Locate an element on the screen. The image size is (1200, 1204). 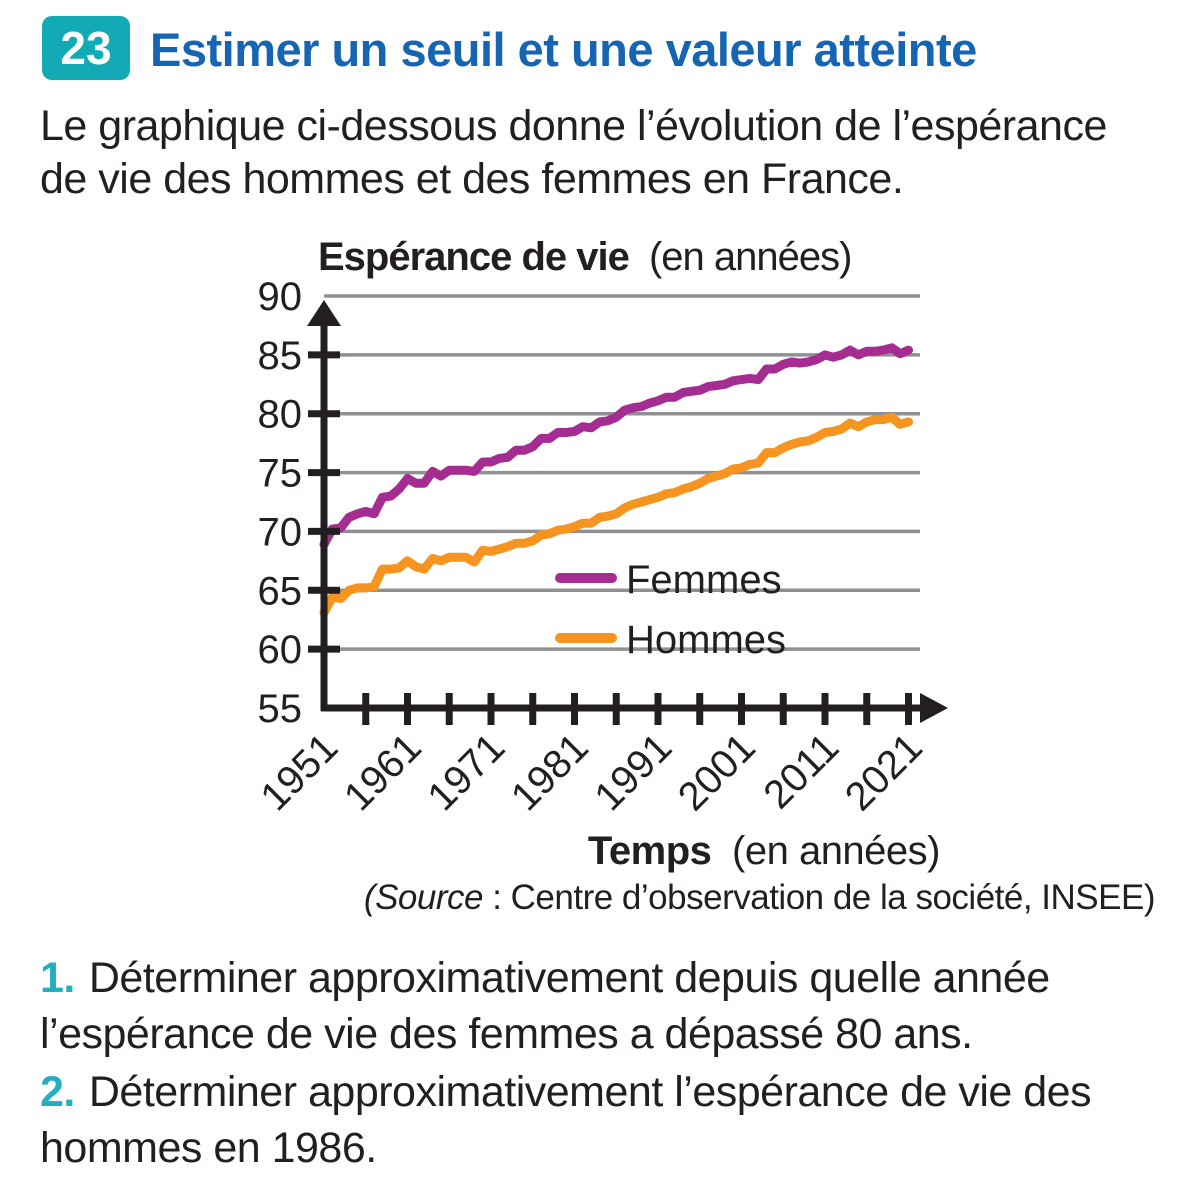
y-tick-label-60: 60 is located at coordinates (280, 650).